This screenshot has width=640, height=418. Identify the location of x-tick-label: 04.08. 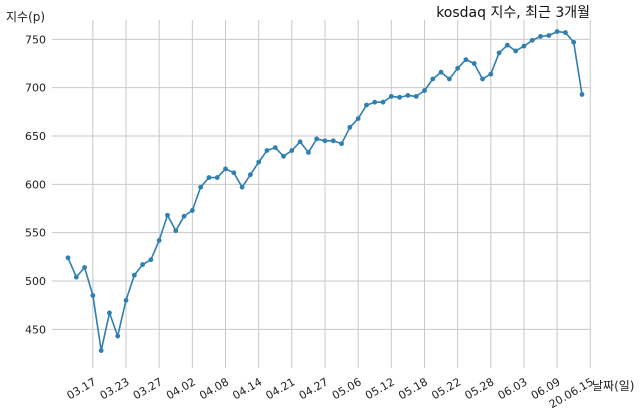
(214, 388).